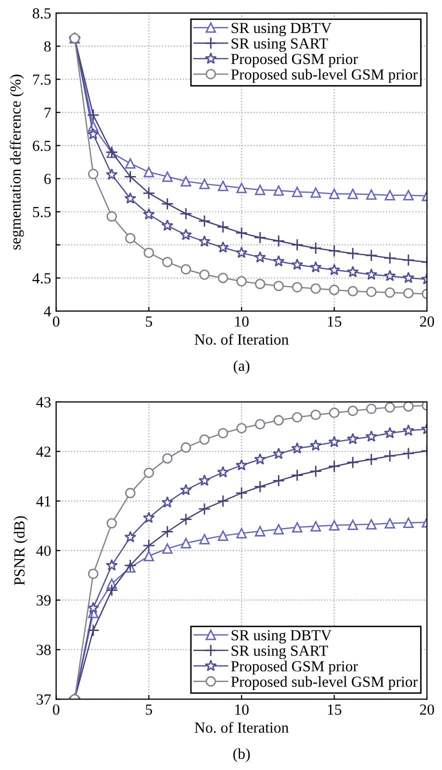 This screenshot has height=770, width=442. Describe the element at coordinates (17, 162) in the screenshot. I see `y-axis-title: segmentation defference (%)` at that location.